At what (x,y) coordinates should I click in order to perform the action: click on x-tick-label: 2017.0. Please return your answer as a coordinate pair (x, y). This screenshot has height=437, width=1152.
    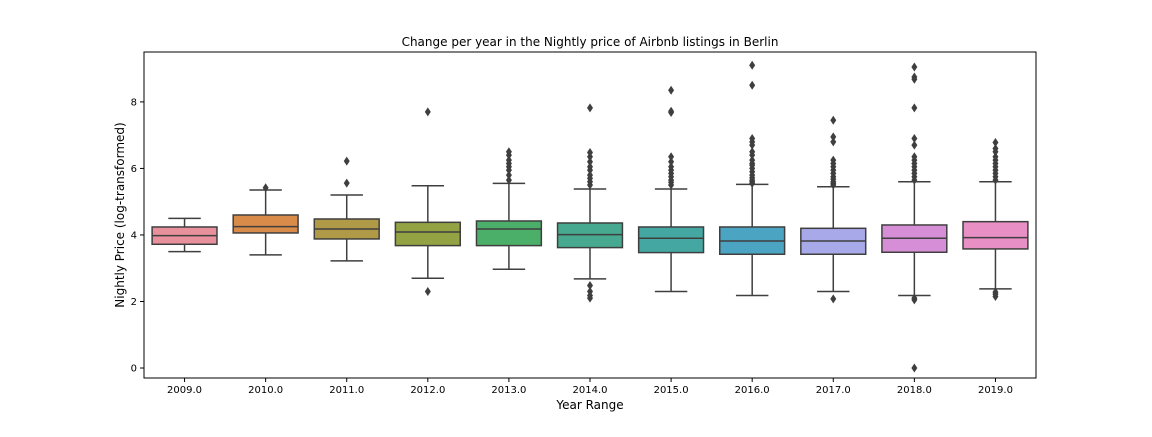
    Looking at the image, I should click on (833, 390).